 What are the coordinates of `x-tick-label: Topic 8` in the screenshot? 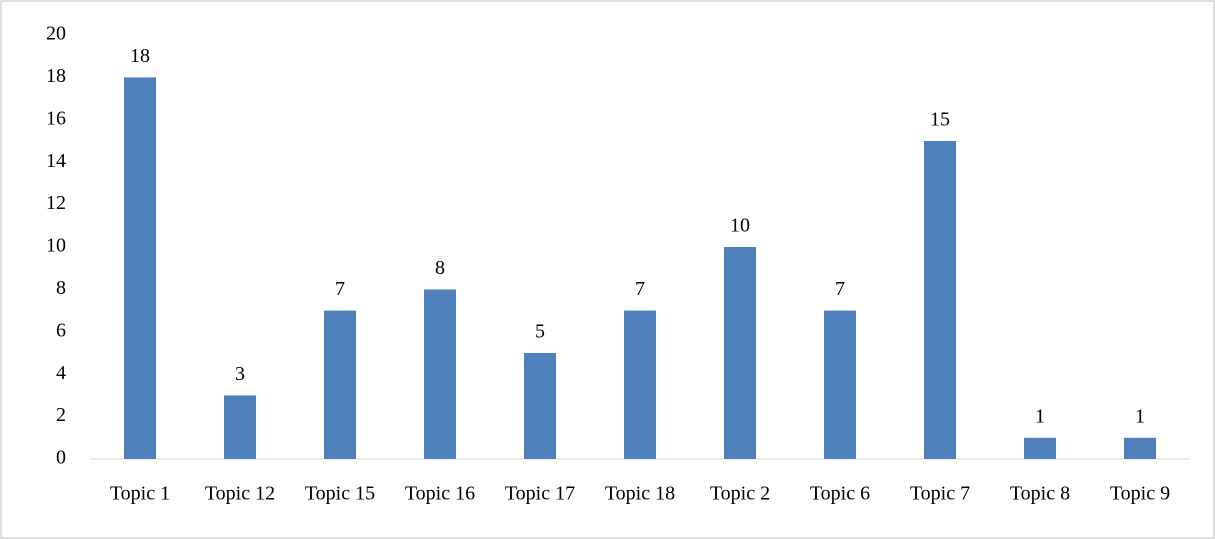 It's located at (1040, 494).